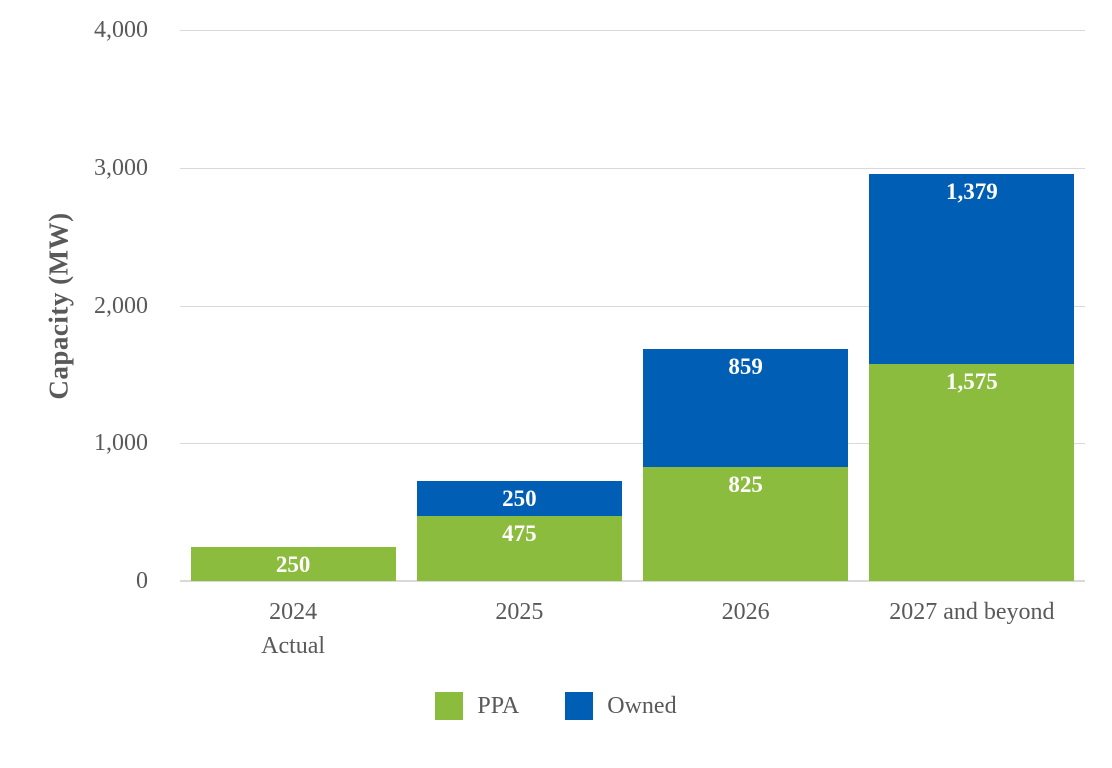 This screenshot has width=1112, height=768. I want to click on bar-segment-ppa-3: 1,575, so click(972, 472).